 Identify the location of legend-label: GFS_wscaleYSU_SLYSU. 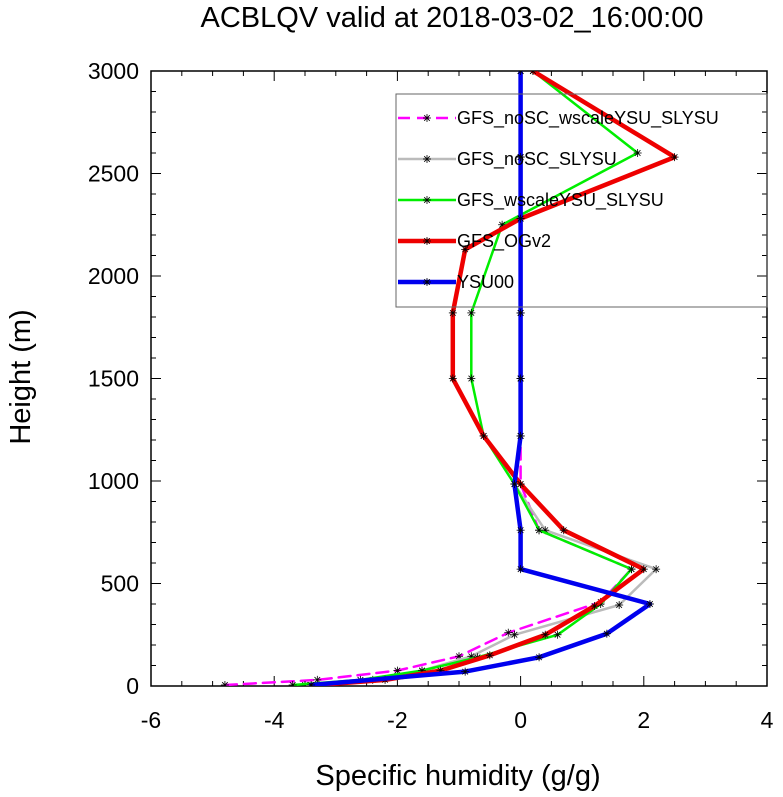
(560, 200).